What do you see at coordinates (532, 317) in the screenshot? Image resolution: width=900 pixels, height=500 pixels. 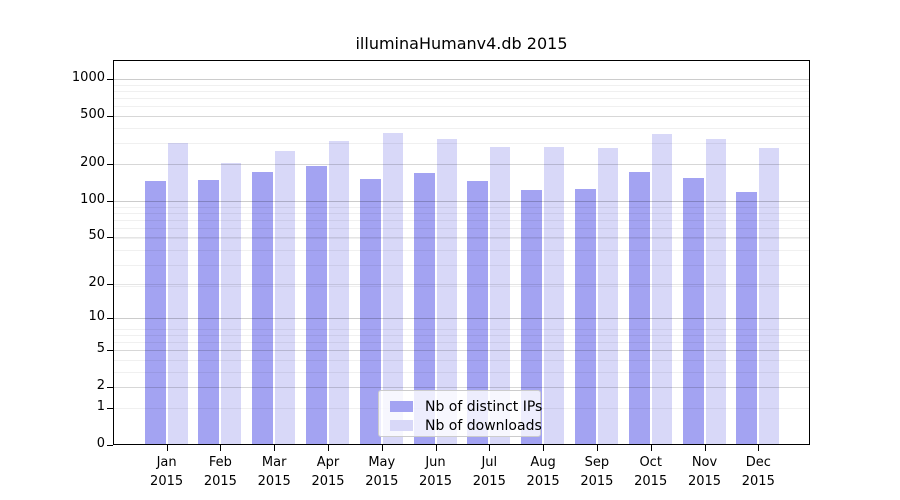 I see `bar-distinct-ips-aug` at bounding box center [532, 317].